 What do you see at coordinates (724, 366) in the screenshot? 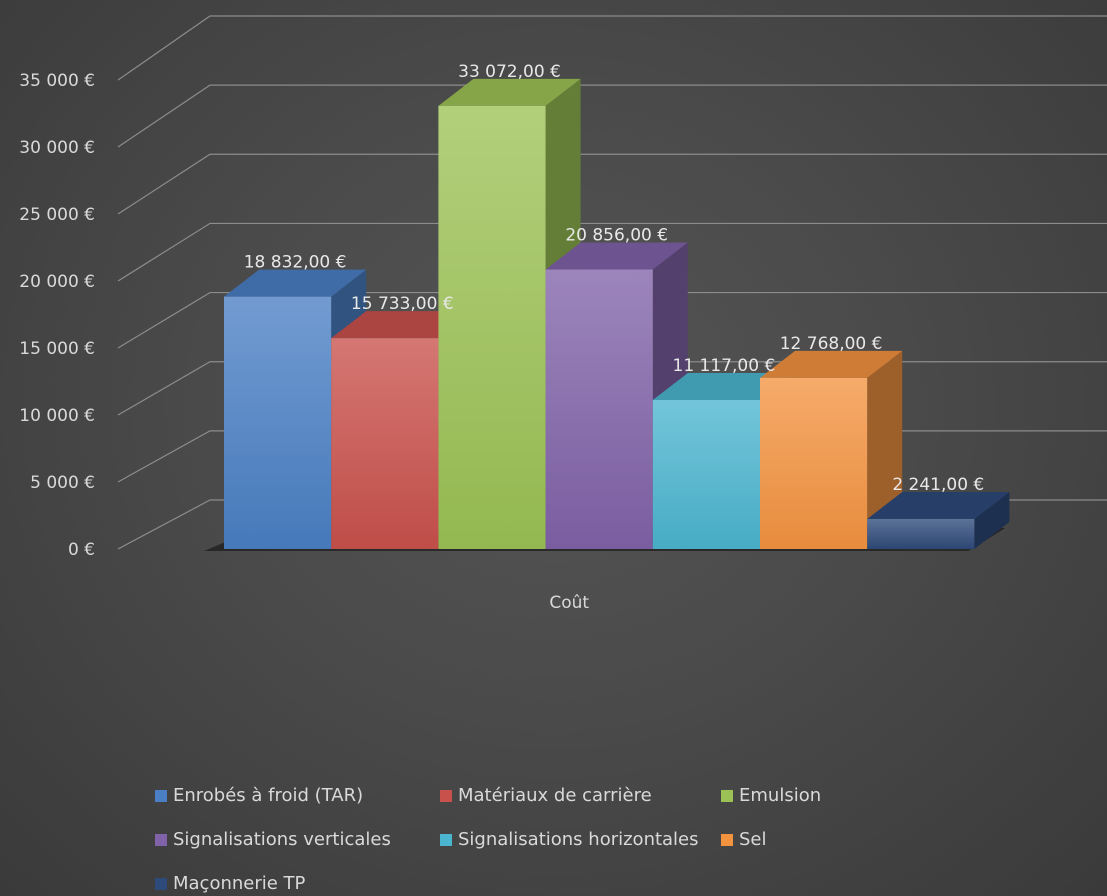
I see `data-label: 11 117,00 €` at bounding box center [724, 366].